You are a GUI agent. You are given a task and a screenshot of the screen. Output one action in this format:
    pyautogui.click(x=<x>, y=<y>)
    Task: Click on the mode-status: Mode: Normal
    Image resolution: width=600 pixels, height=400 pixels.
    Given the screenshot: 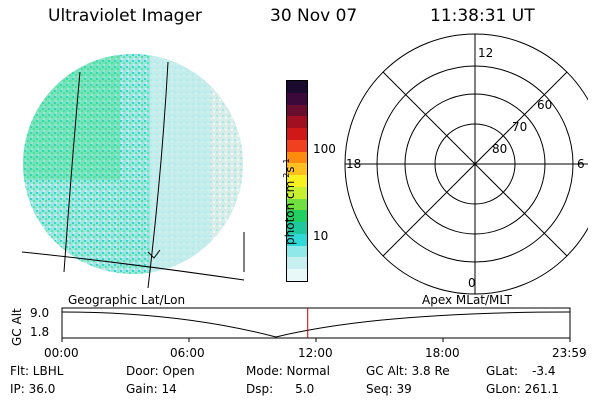 What is the action you would take?
    pyautogui.click(x=288, y=371)
    